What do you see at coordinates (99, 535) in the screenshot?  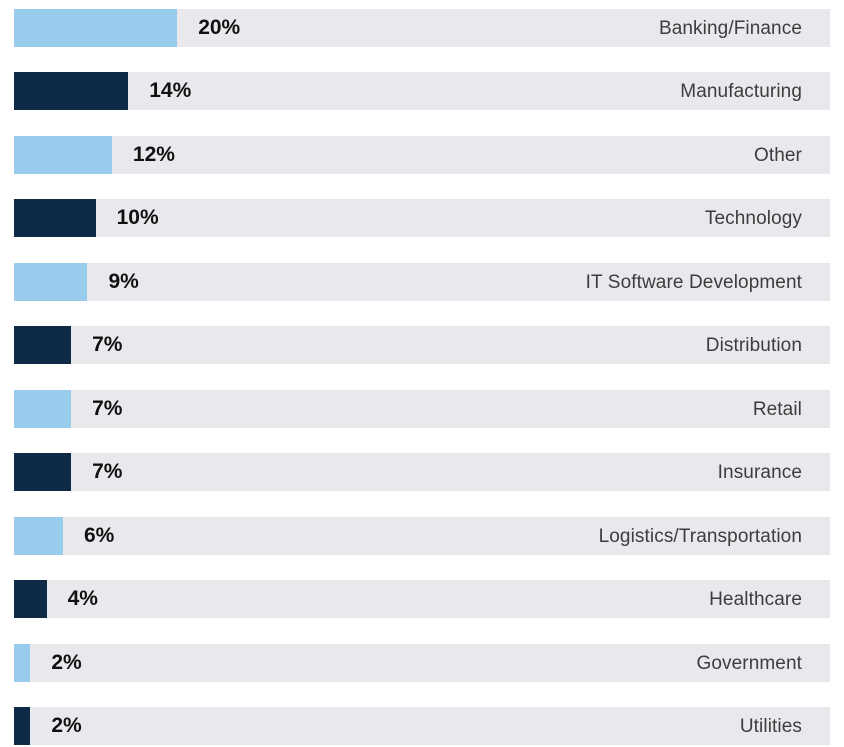 I see `bar-value-label: 6%` at bounding box center [99, 535].